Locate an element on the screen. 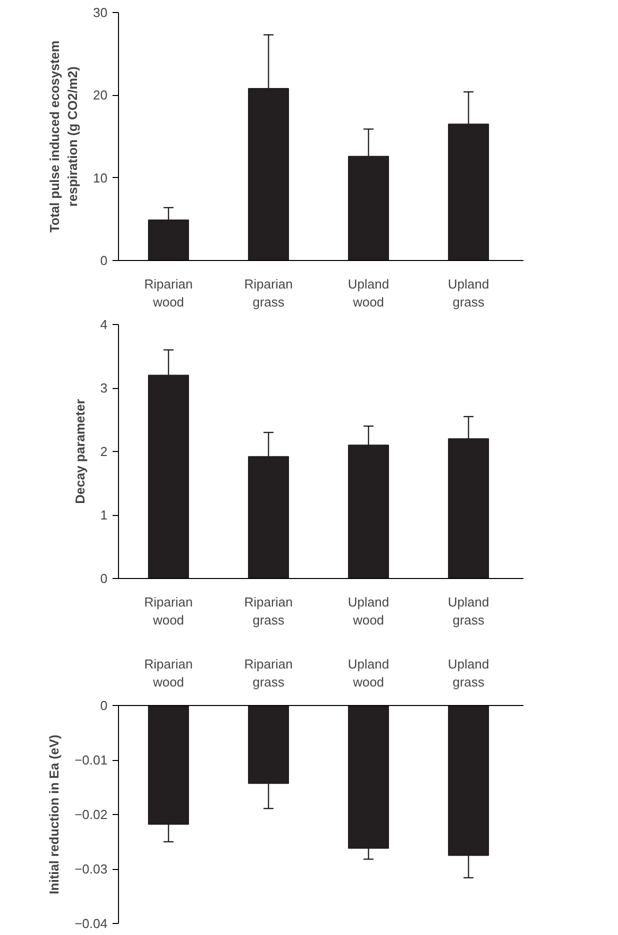 The width and height of the screenshot is (618, 935). y-tick-label: 1 is located at coordinates (104, 515).